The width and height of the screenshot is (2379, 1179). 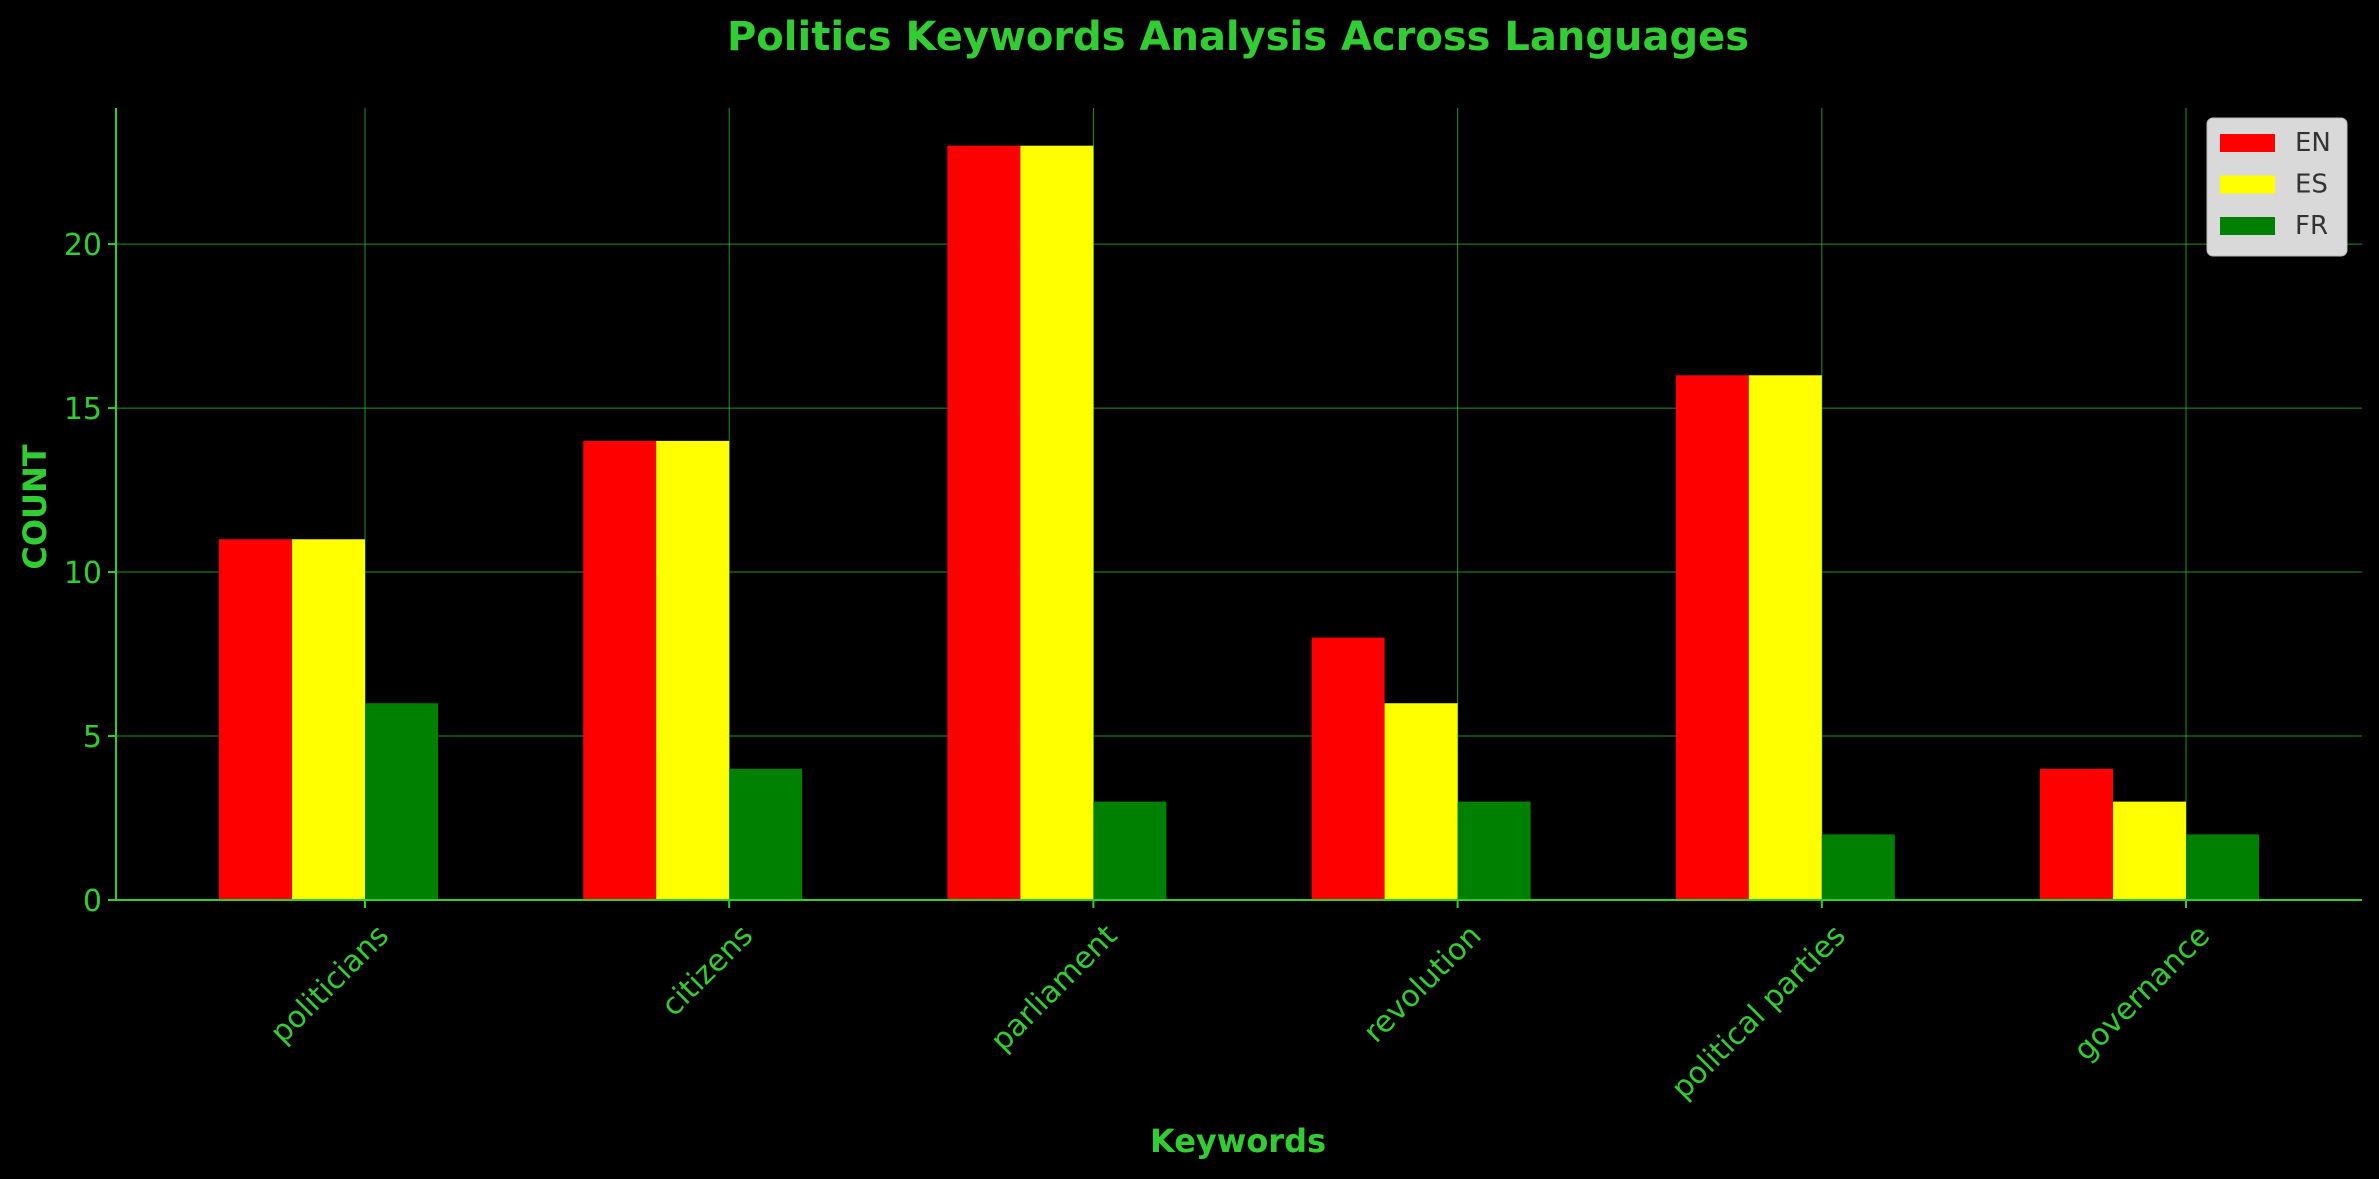 I want to click on bar-en-citizens, so click(x=620, y=670).